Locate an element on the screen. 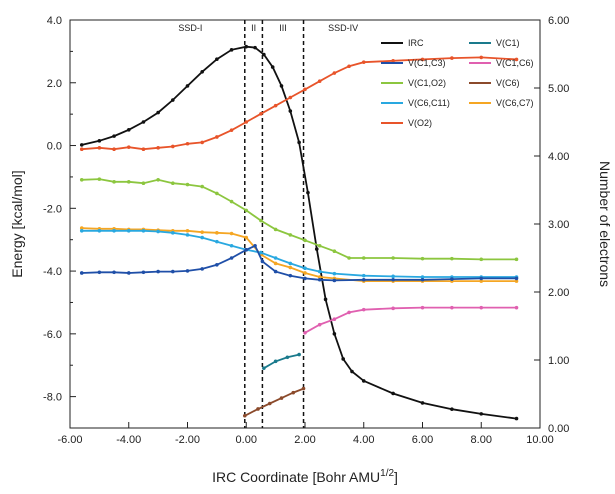 The image size is (615, 494). y-left-tick-label: 4.0 is located at coordinates (54, 21).